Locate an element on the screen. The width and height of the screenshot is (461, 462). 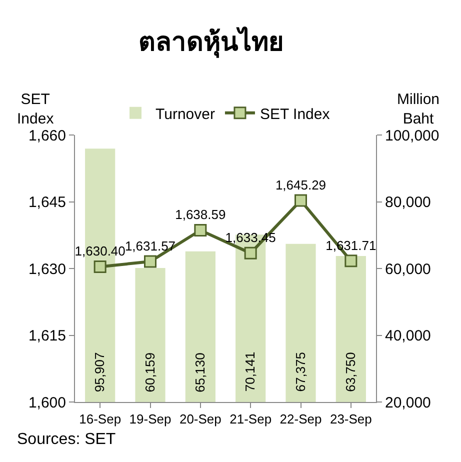
x-tick-label: 16-Sep is located at coordinates (100, 419).